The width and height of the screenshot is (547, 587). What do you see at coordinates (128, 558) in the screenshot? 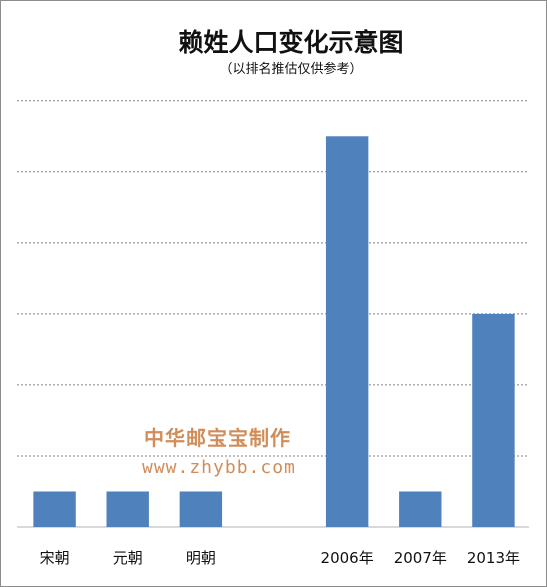
I see `x-tick-label: 元朝` at bounding box center [128, 558].